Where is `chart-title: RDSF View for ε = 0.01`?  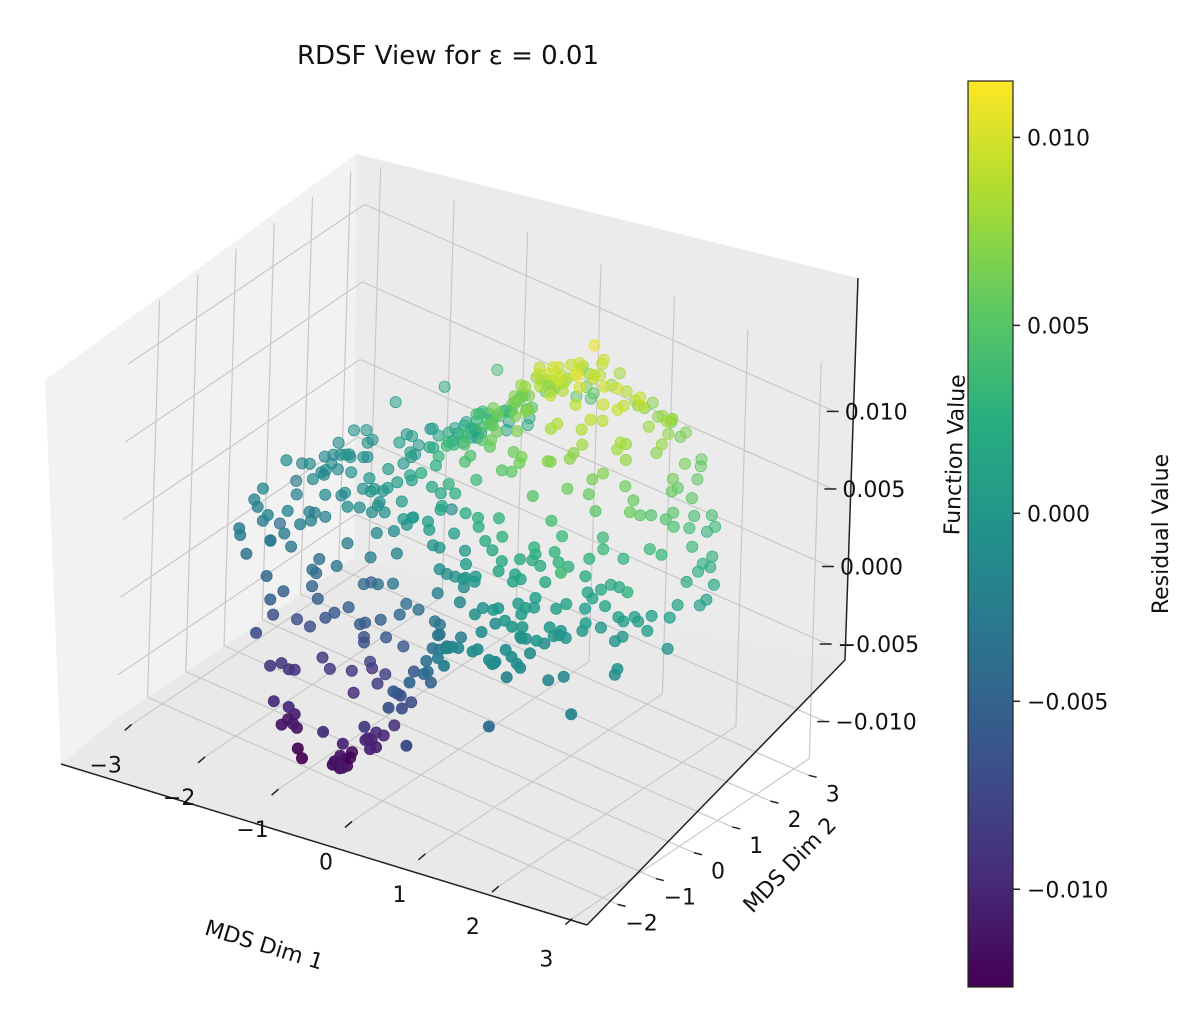 chart-title: RDSF View for ε = 0.01 is located at coordinates (448, 56).